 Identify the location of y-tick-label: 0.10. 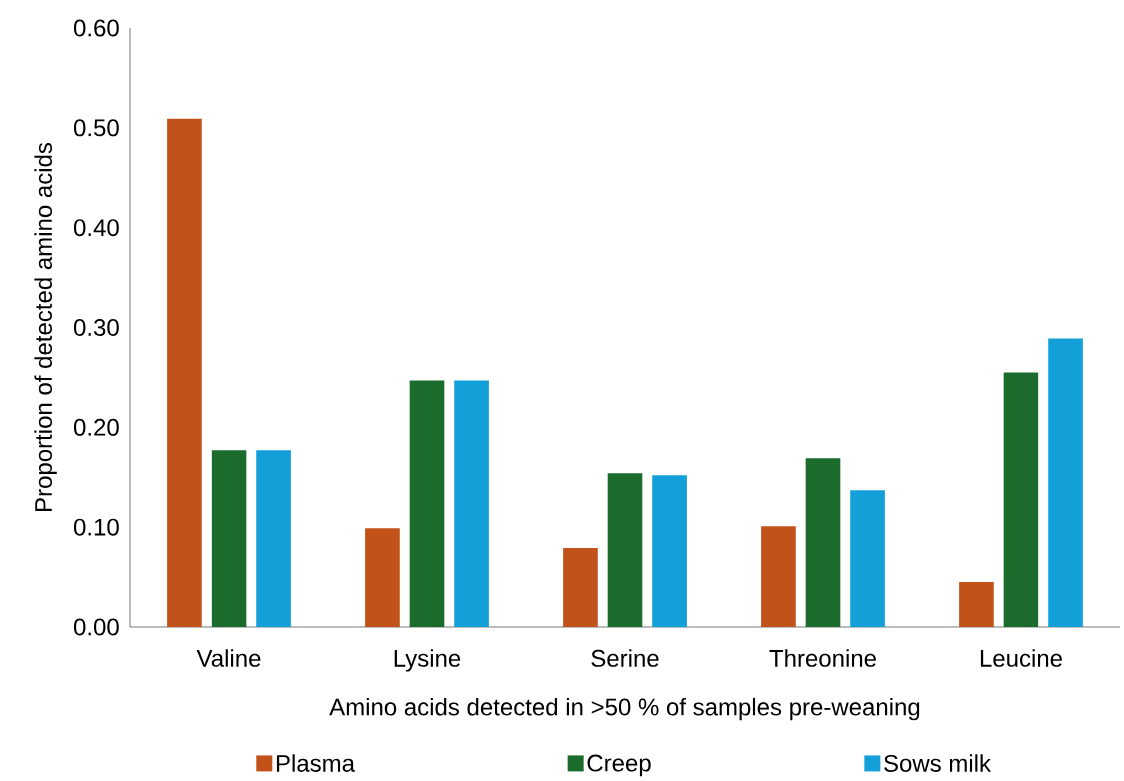
(96, 527).